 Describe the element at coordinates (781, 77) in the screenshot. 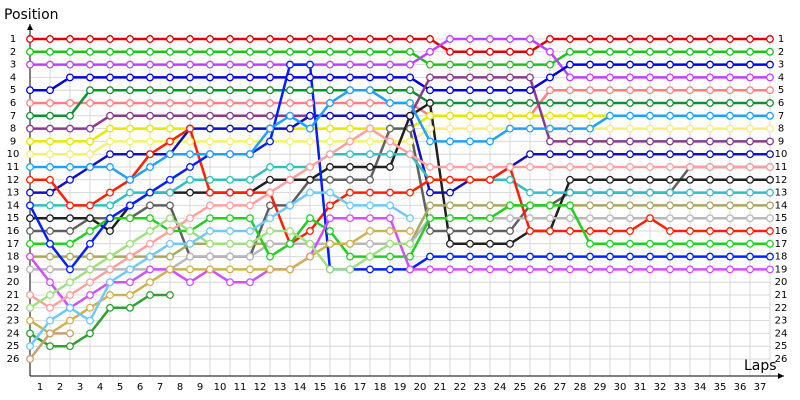

I see `y-tick-label-right: 4` at that location.